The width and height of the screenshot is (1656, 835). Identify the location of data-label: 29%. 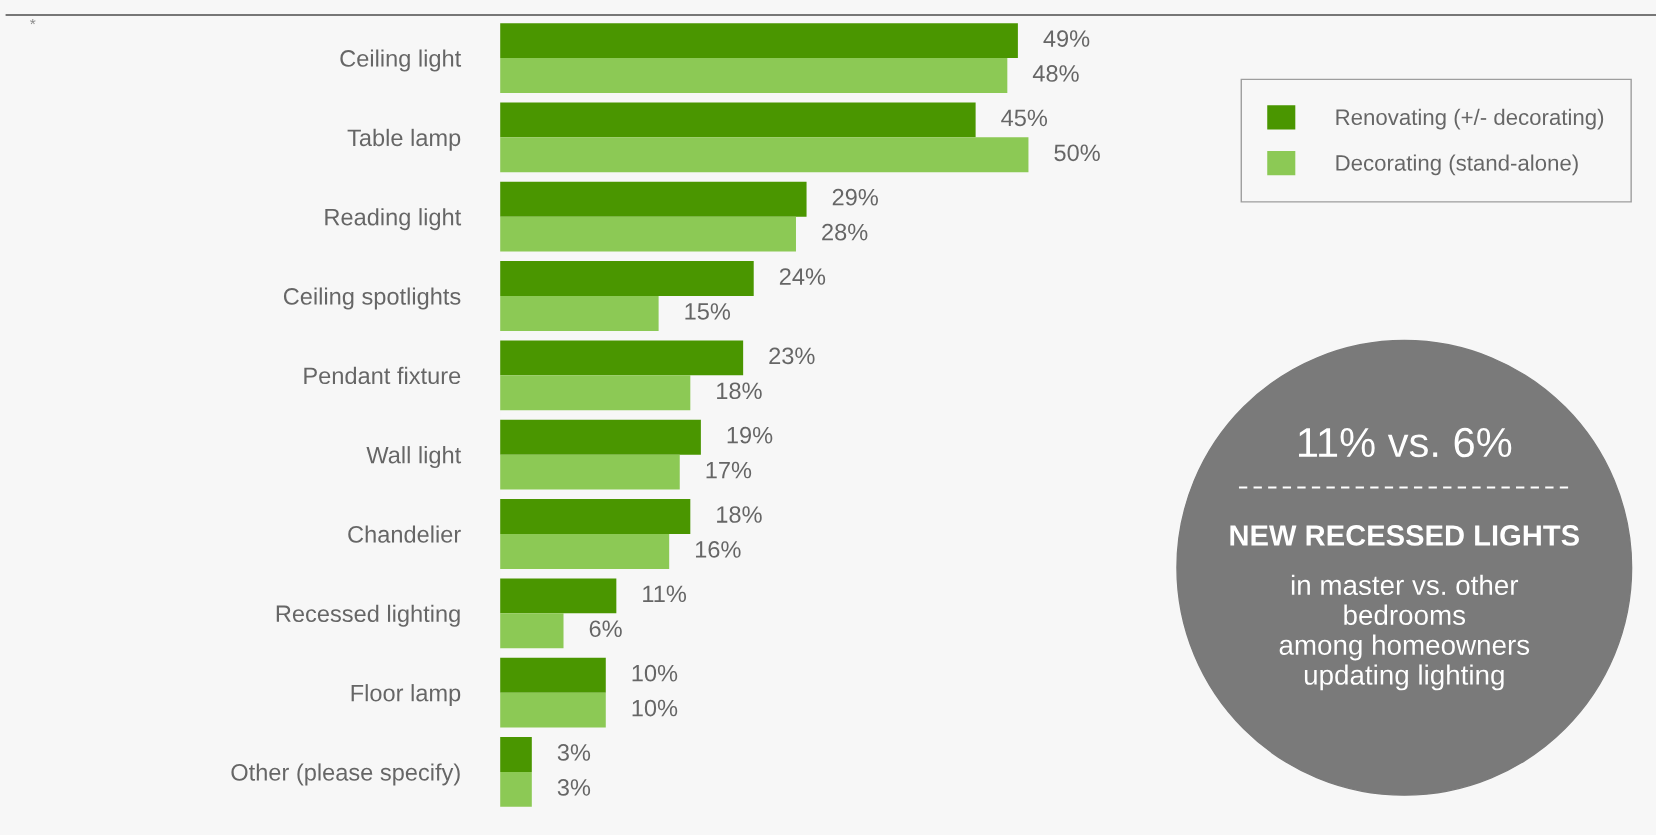
(855, 197).